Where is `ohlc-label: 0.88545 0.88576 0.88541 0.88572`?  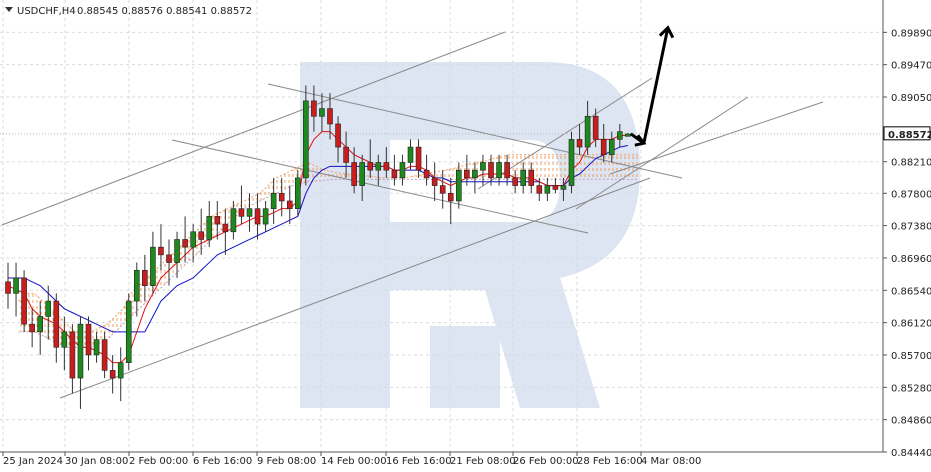
ohlc-label: 0.88545 0.88576 0.88541 0.88572 is located at coordinates (164, 11).